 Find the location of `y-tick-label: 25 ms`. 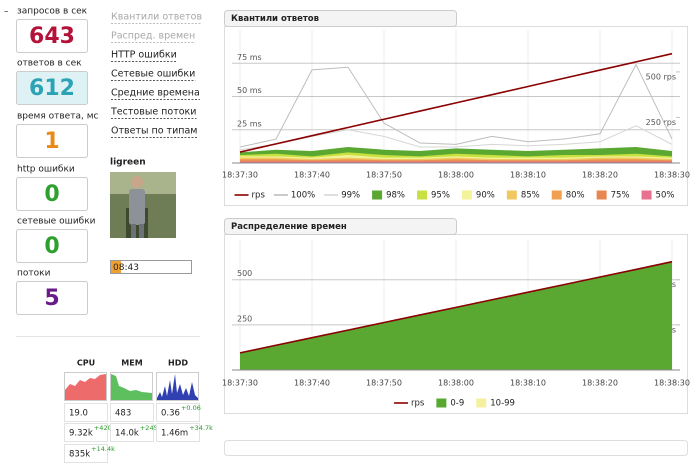

y-tick-label: 25 ms is located at coordinates (249, 123).